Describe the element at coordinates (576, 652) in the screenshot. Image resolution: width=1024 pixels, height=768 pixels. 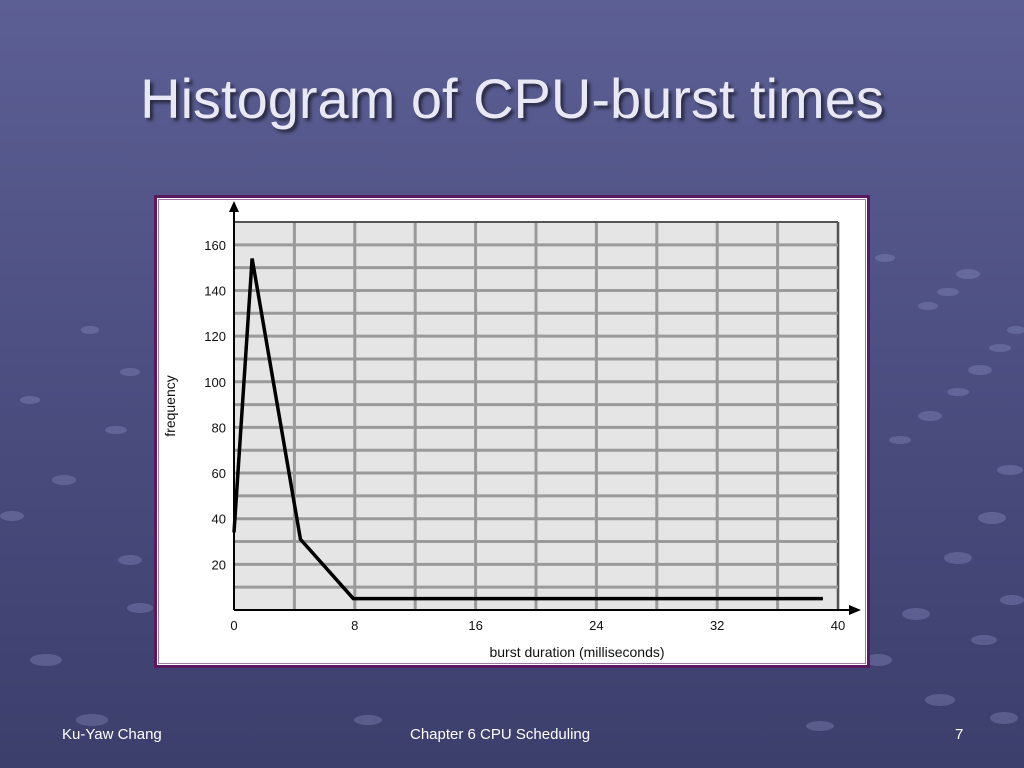
I see `x-axis-label: burst duration (milliseconds)` at that location.